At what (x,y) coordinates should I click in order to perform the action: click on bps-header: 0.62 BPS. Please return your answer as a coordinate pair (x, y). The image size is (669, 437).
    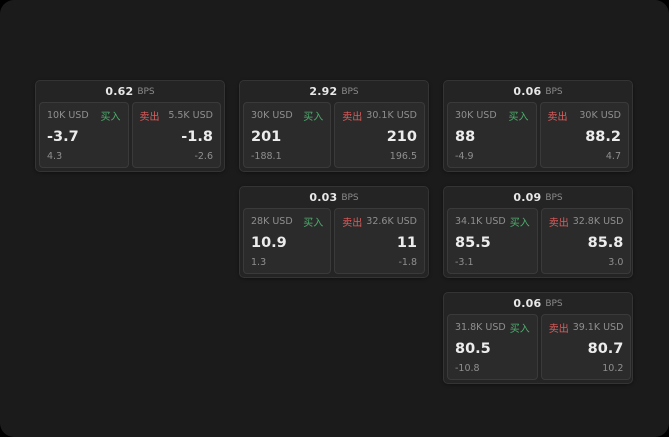
    Looking at the image, I should click on (130, 91).